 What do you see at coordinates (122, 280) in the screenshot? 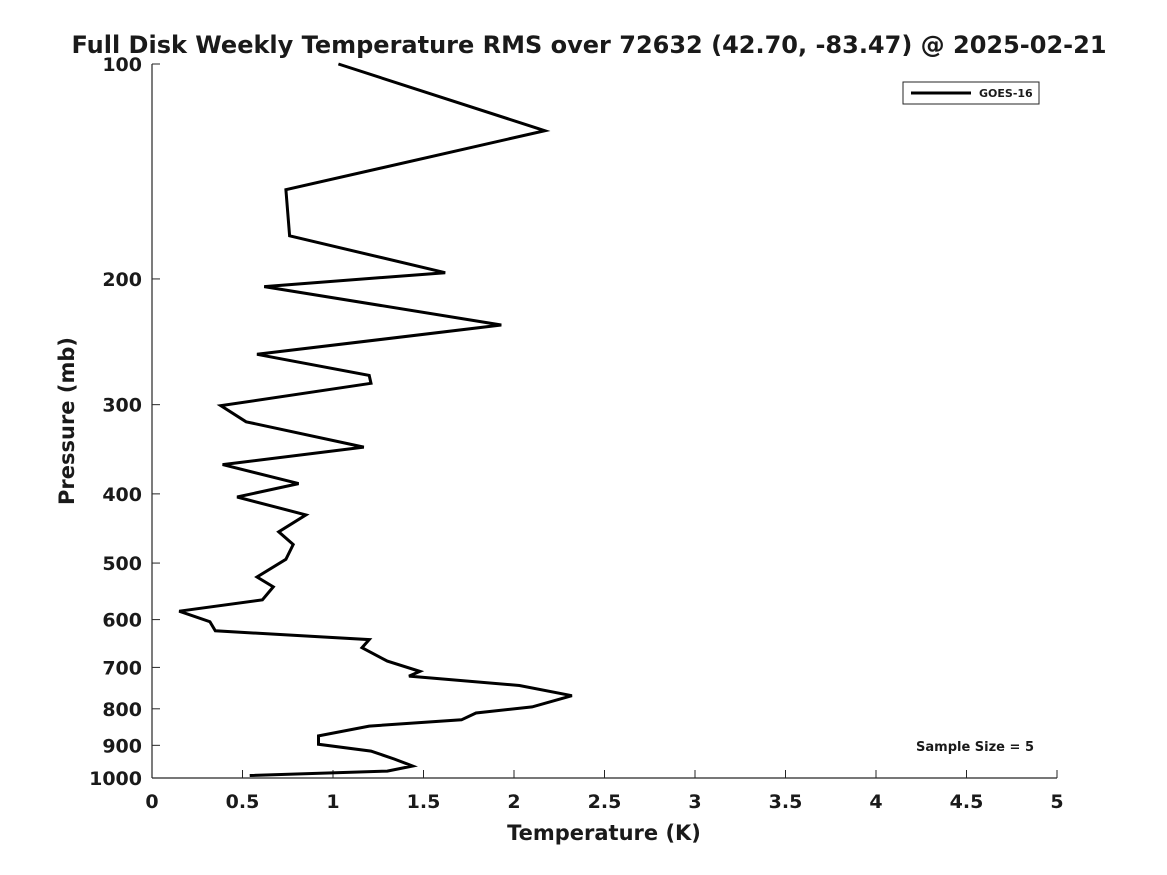
I see `y-tick-label: 200` at bounding box center [122, 280].